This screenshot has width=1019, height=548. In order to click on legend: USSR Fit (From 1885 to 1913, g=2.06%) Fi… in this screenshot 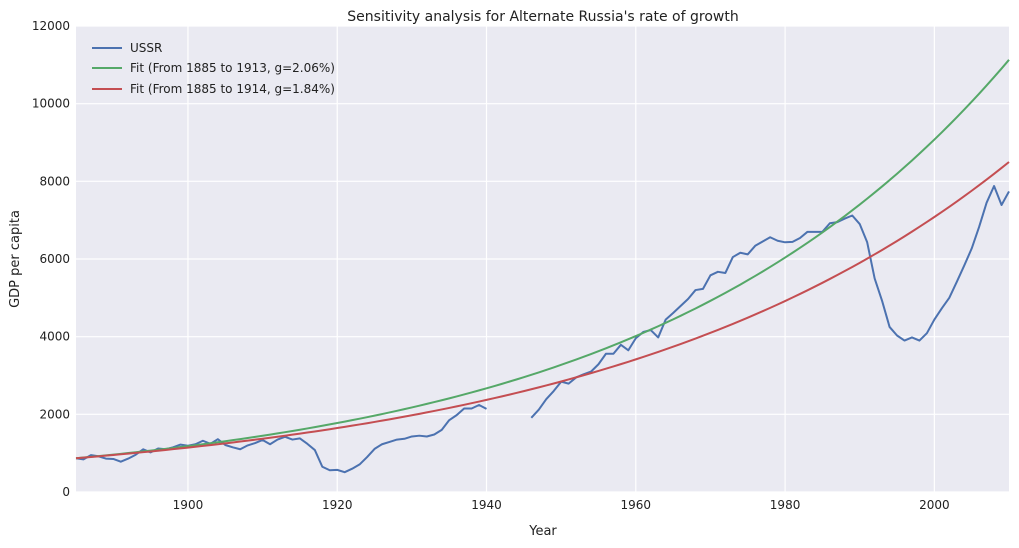, I will do `click(213, 68)`.